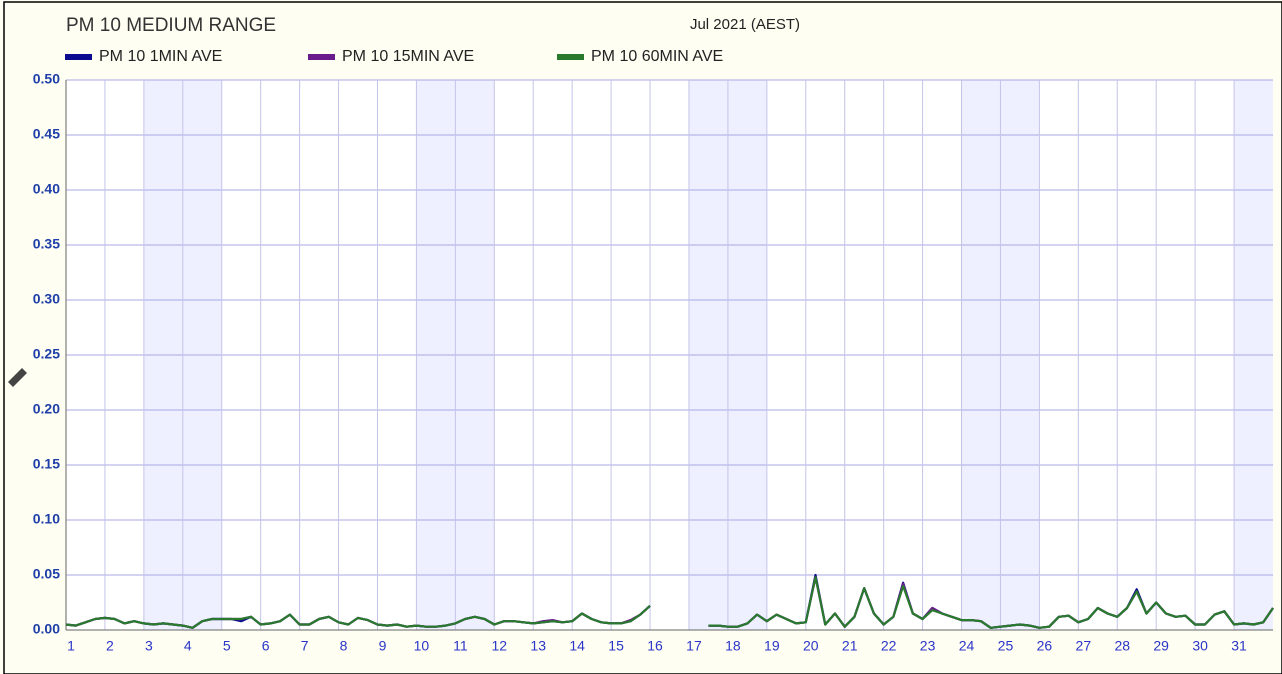 The image size is (1282, 674). Describe the element at coordinates (577, 646) in the screenshot. I see `x-tick-label: 14` at that location.